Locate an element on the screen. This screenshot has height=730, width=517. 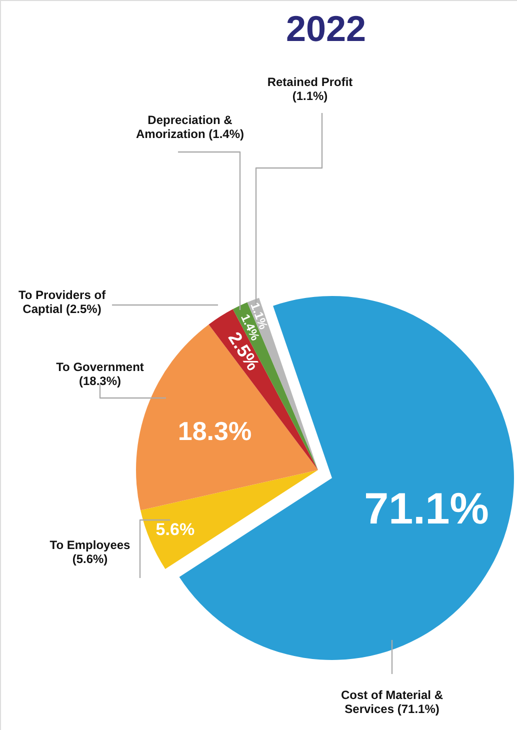
slice-label: Cost of Material & Services (71.1%) is located at coordinates (392, 702).